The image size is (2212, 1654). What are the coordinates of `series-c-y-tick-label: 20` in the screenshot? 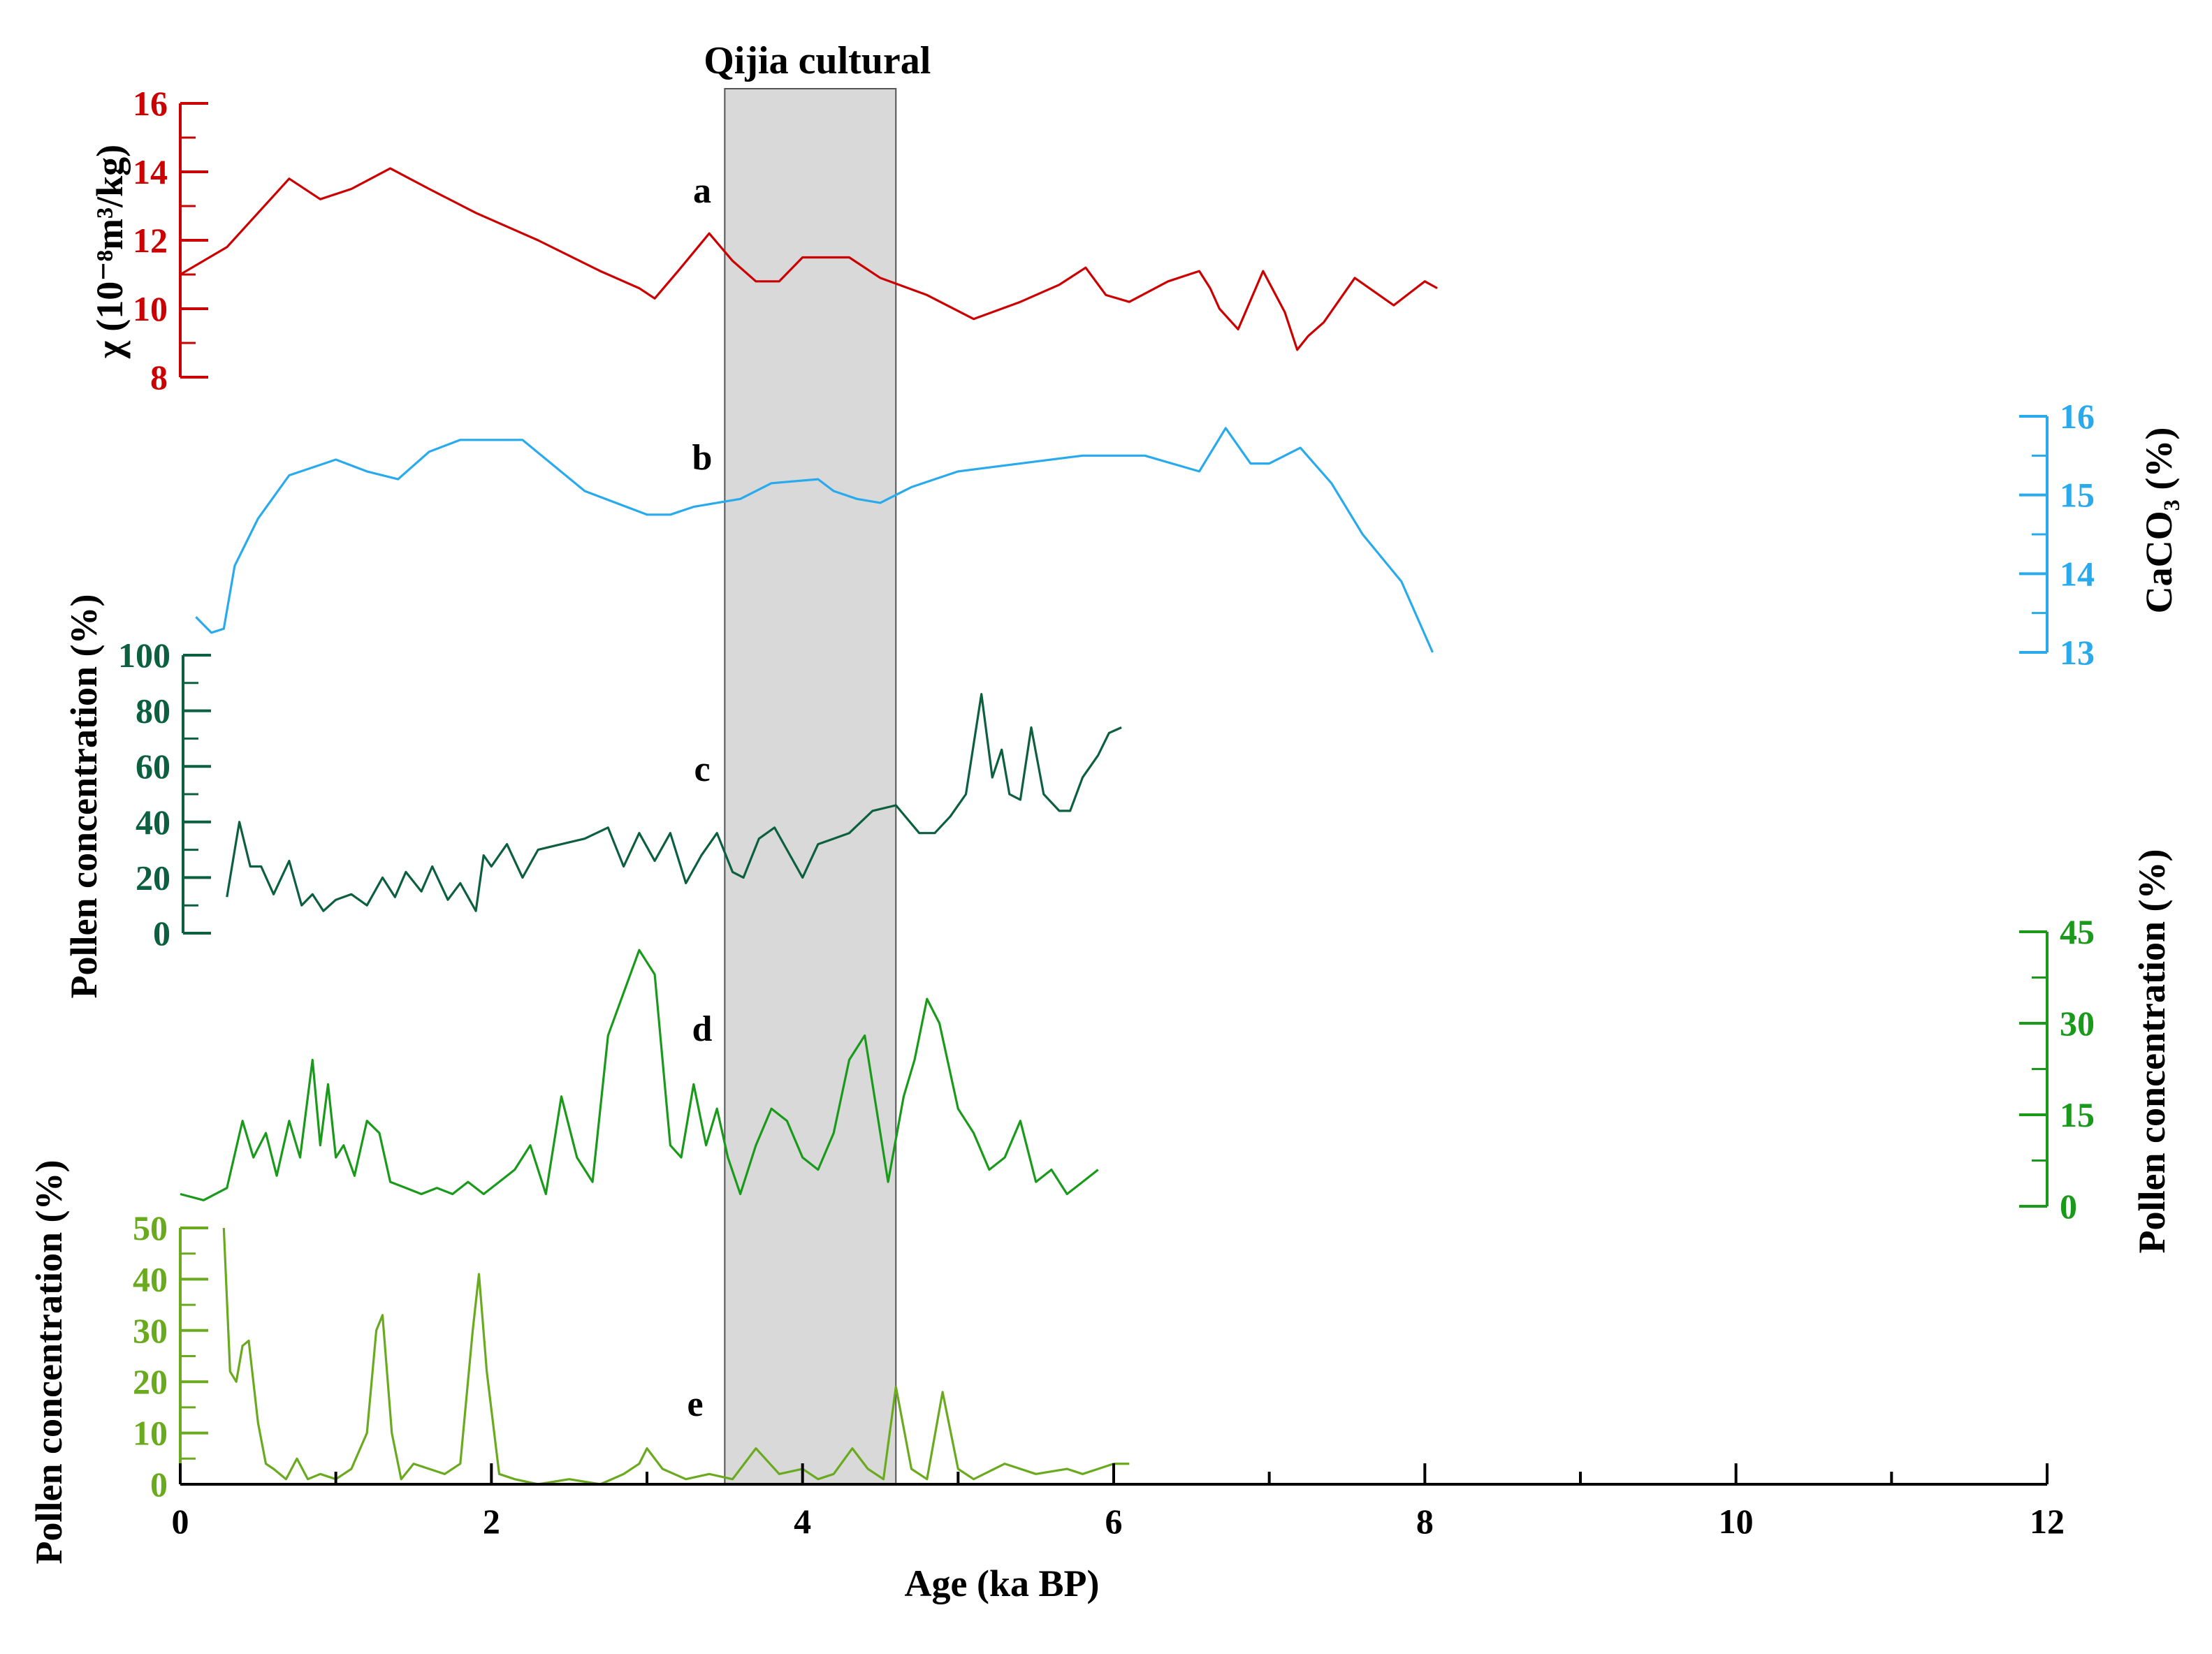 It's located at (153, 877).